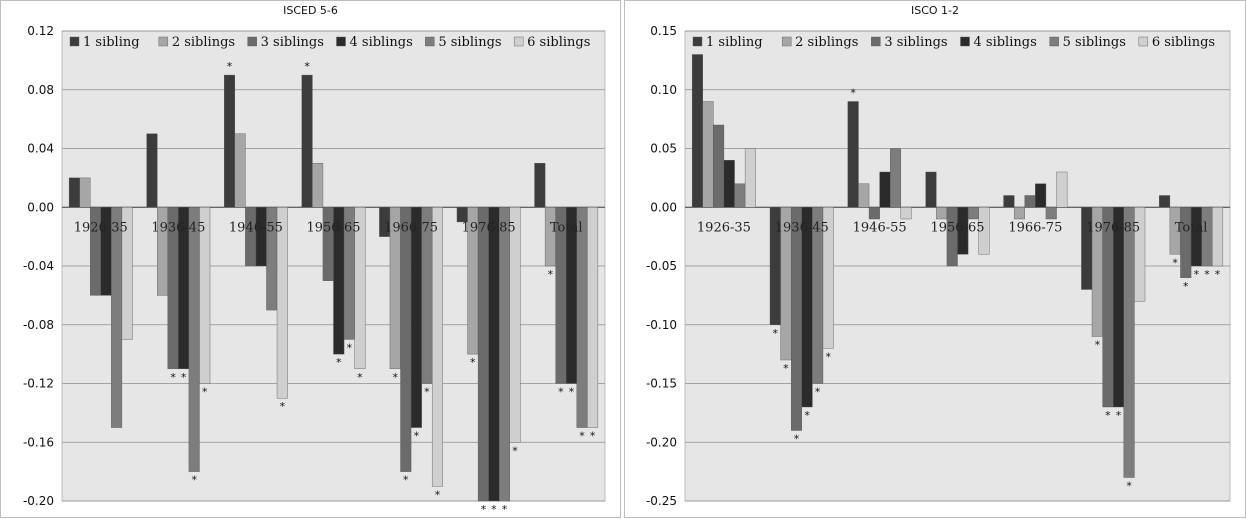 The width and height of the screenshot is (1246, 519). Describe the element at coordinates (38, 384) in the screenshot. I see `y-tick-label: -0.12` at that location.